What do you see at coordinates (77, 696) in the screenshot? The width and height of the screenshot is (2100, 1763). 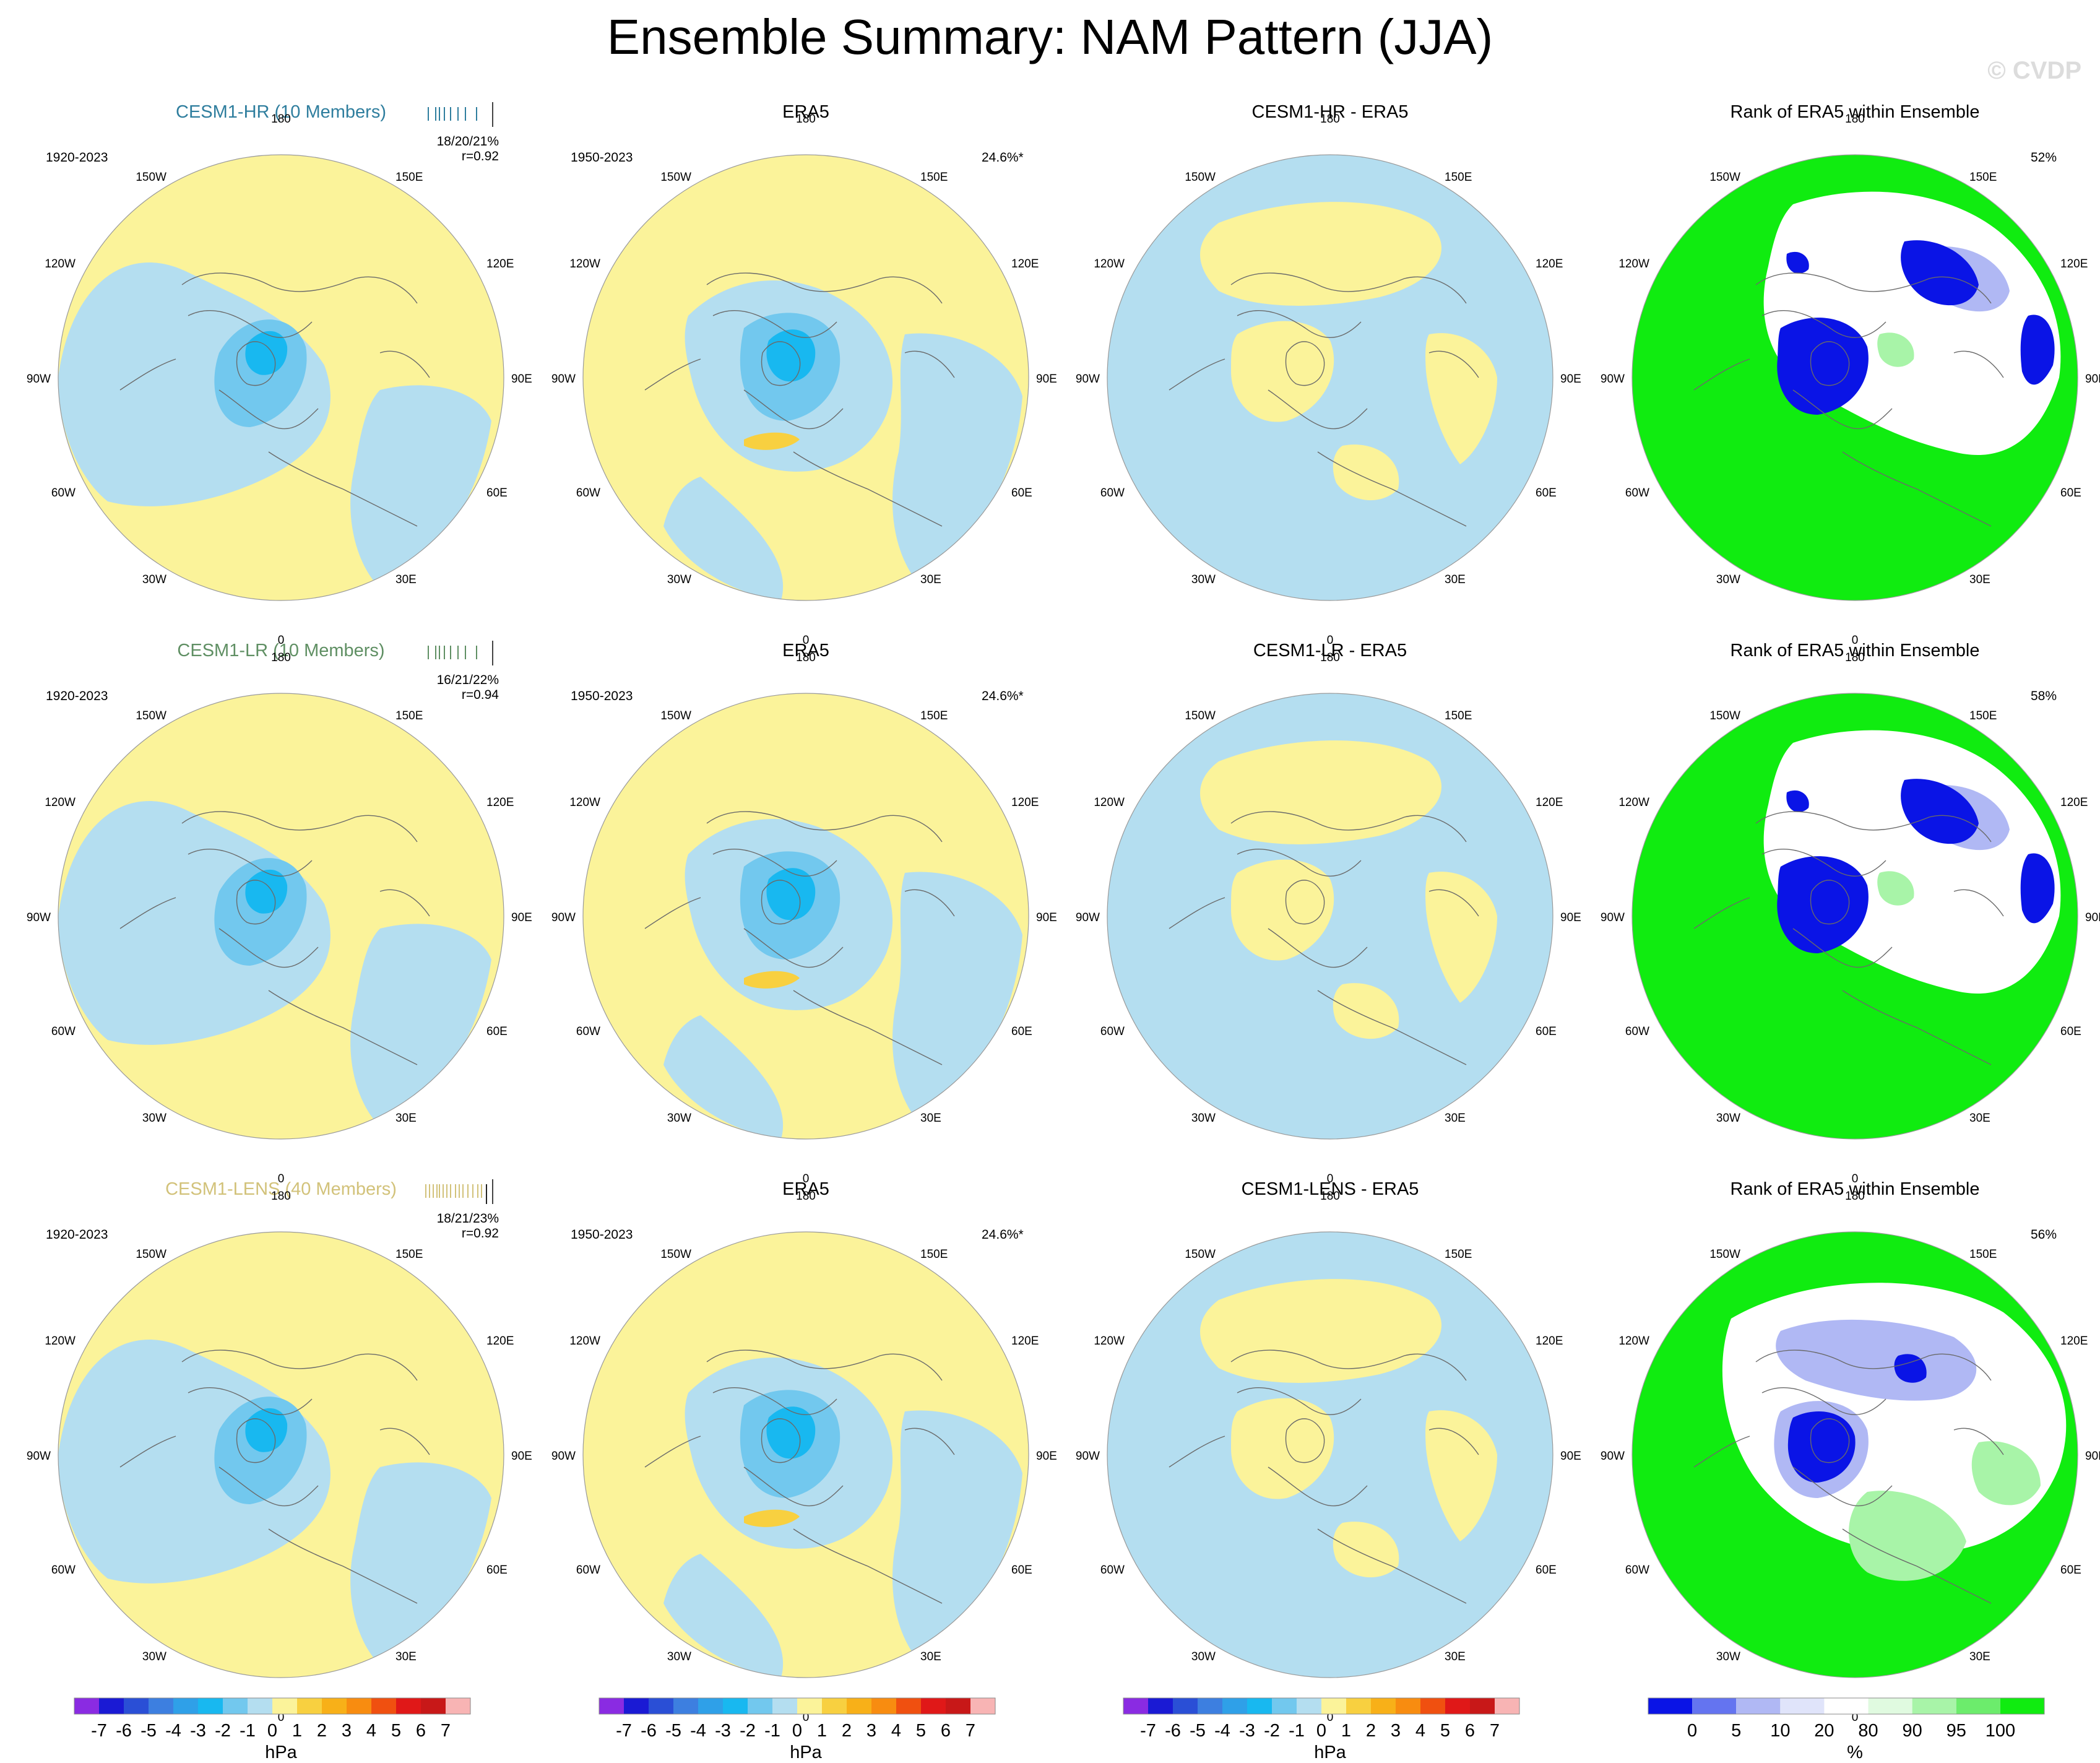 I see `period-label: 1920-2023` at bounding box center [77, 696].